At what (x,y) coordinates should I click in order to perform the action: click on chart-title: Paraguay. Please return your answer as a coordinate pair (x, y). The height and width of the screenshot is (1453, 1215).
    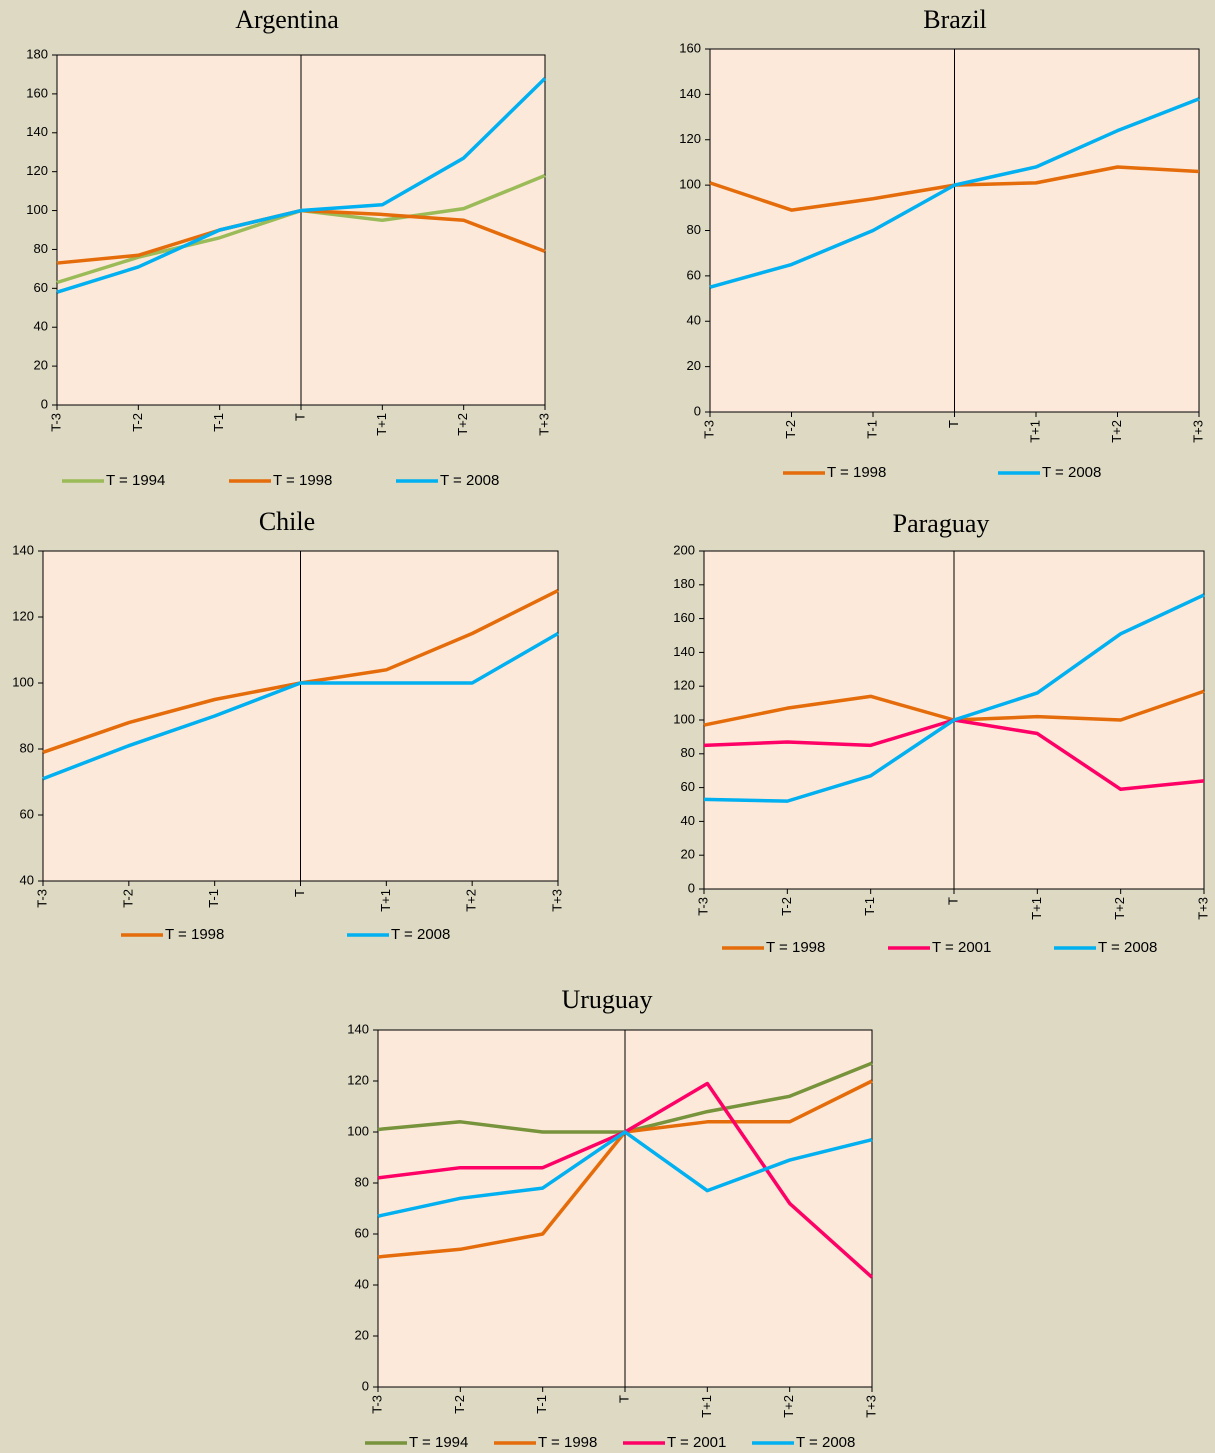
    Looking at the image, I should click on (941, 523).